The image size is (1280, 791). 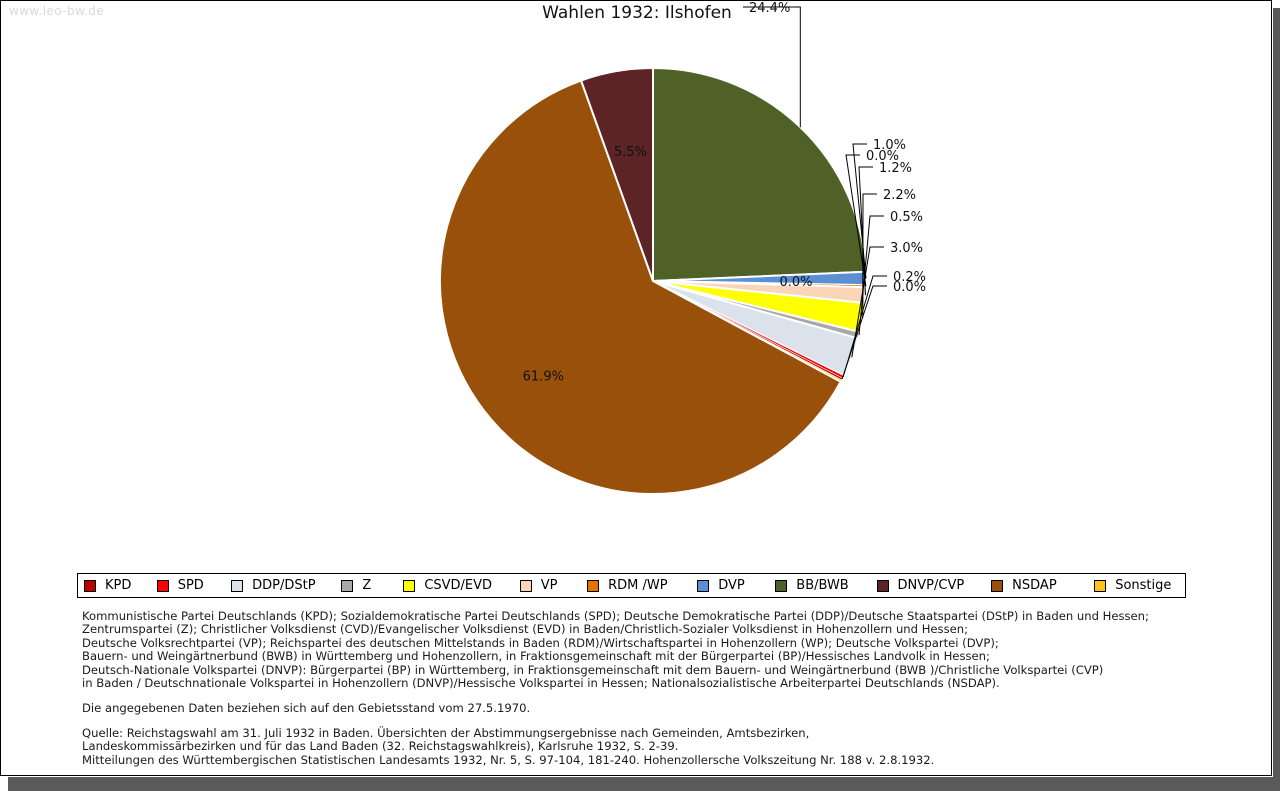 I want to click on leader-line-z, so click(x=871, y=275).